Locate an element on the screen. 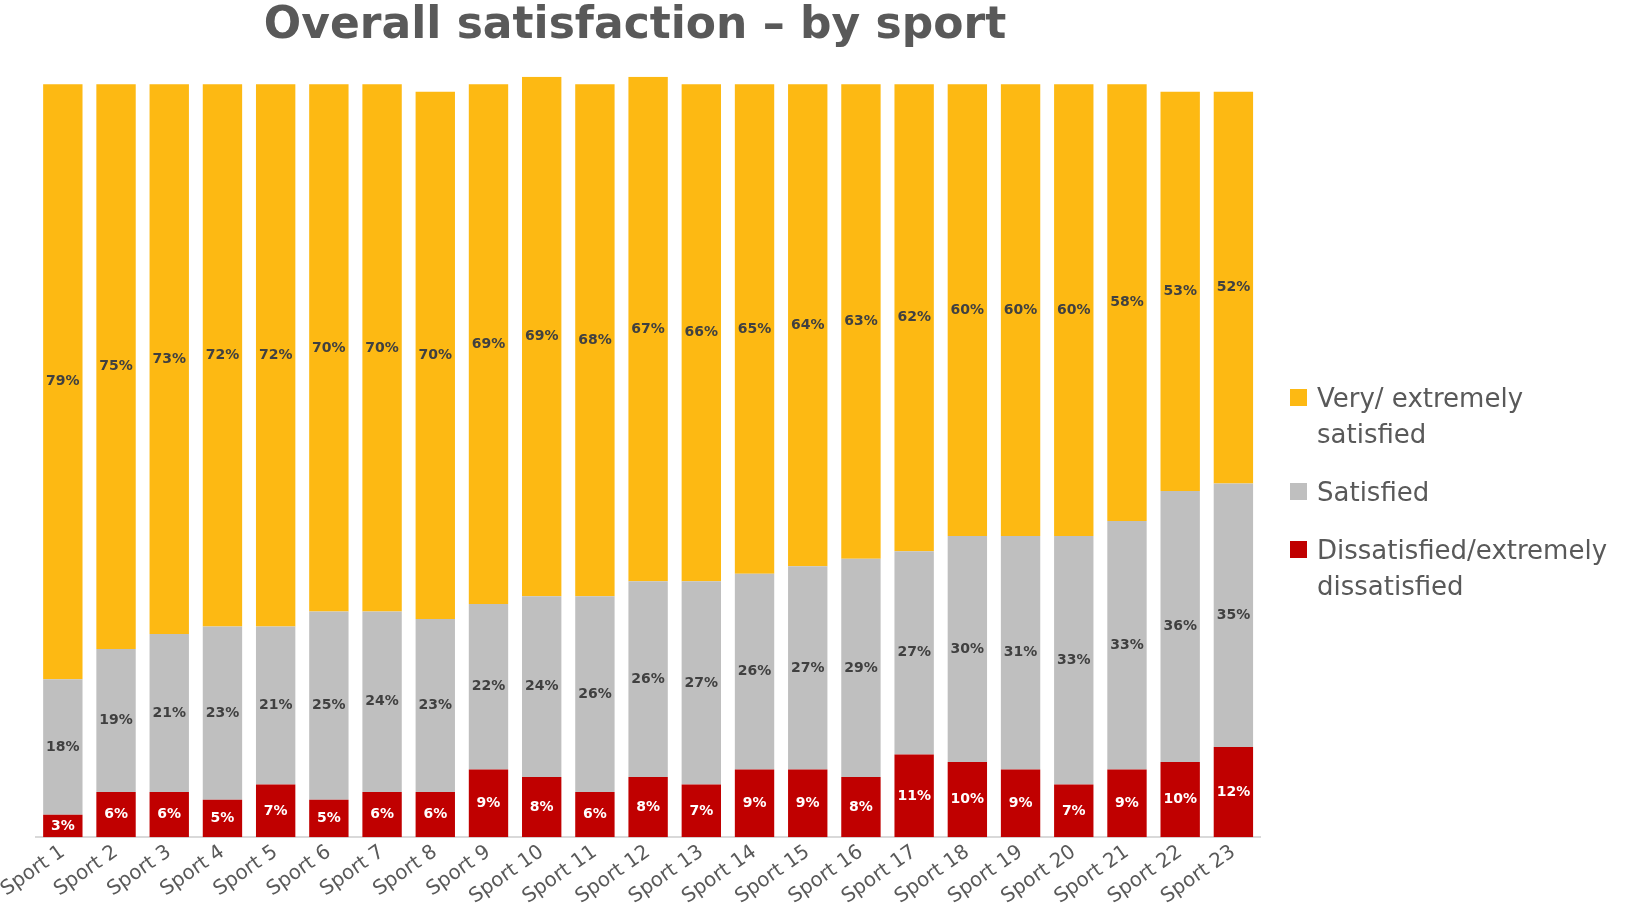  data-label: 11% is located at coordinates (914, 794).